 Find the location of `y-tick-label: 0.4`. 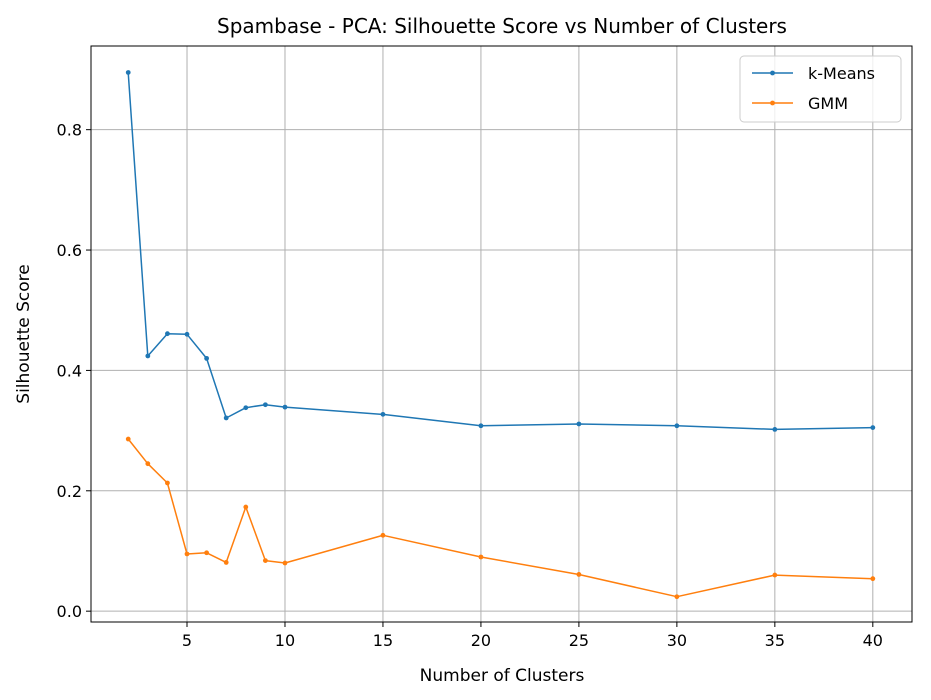

y-tick-label: 0.4 is located at coordinates (69, 370).